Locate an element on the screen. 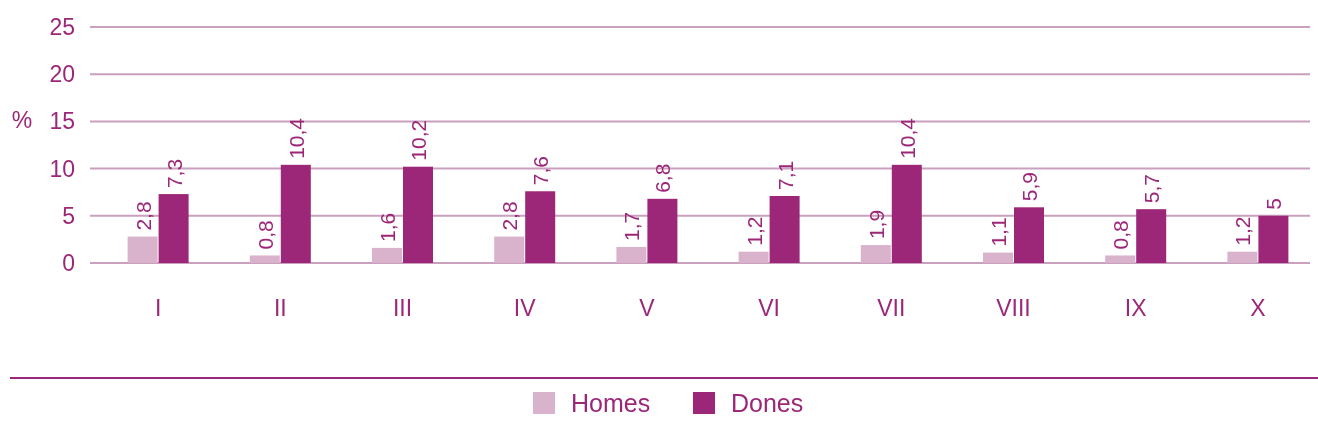 The height and width of the screenshot is (423, 1318). y-tick-label: 10 is located at coordinates (62, 168).